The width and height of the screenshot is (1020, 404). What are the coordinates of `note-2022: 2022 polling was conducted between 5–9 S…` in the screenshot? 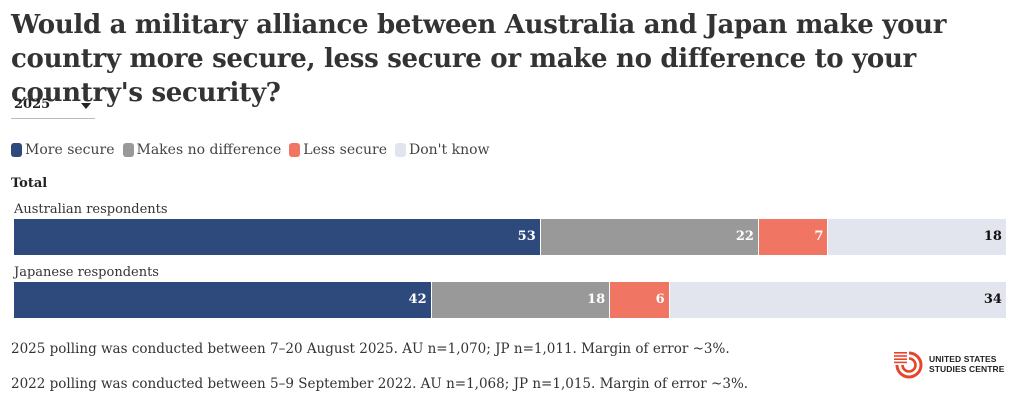 It's located at (380, 384).